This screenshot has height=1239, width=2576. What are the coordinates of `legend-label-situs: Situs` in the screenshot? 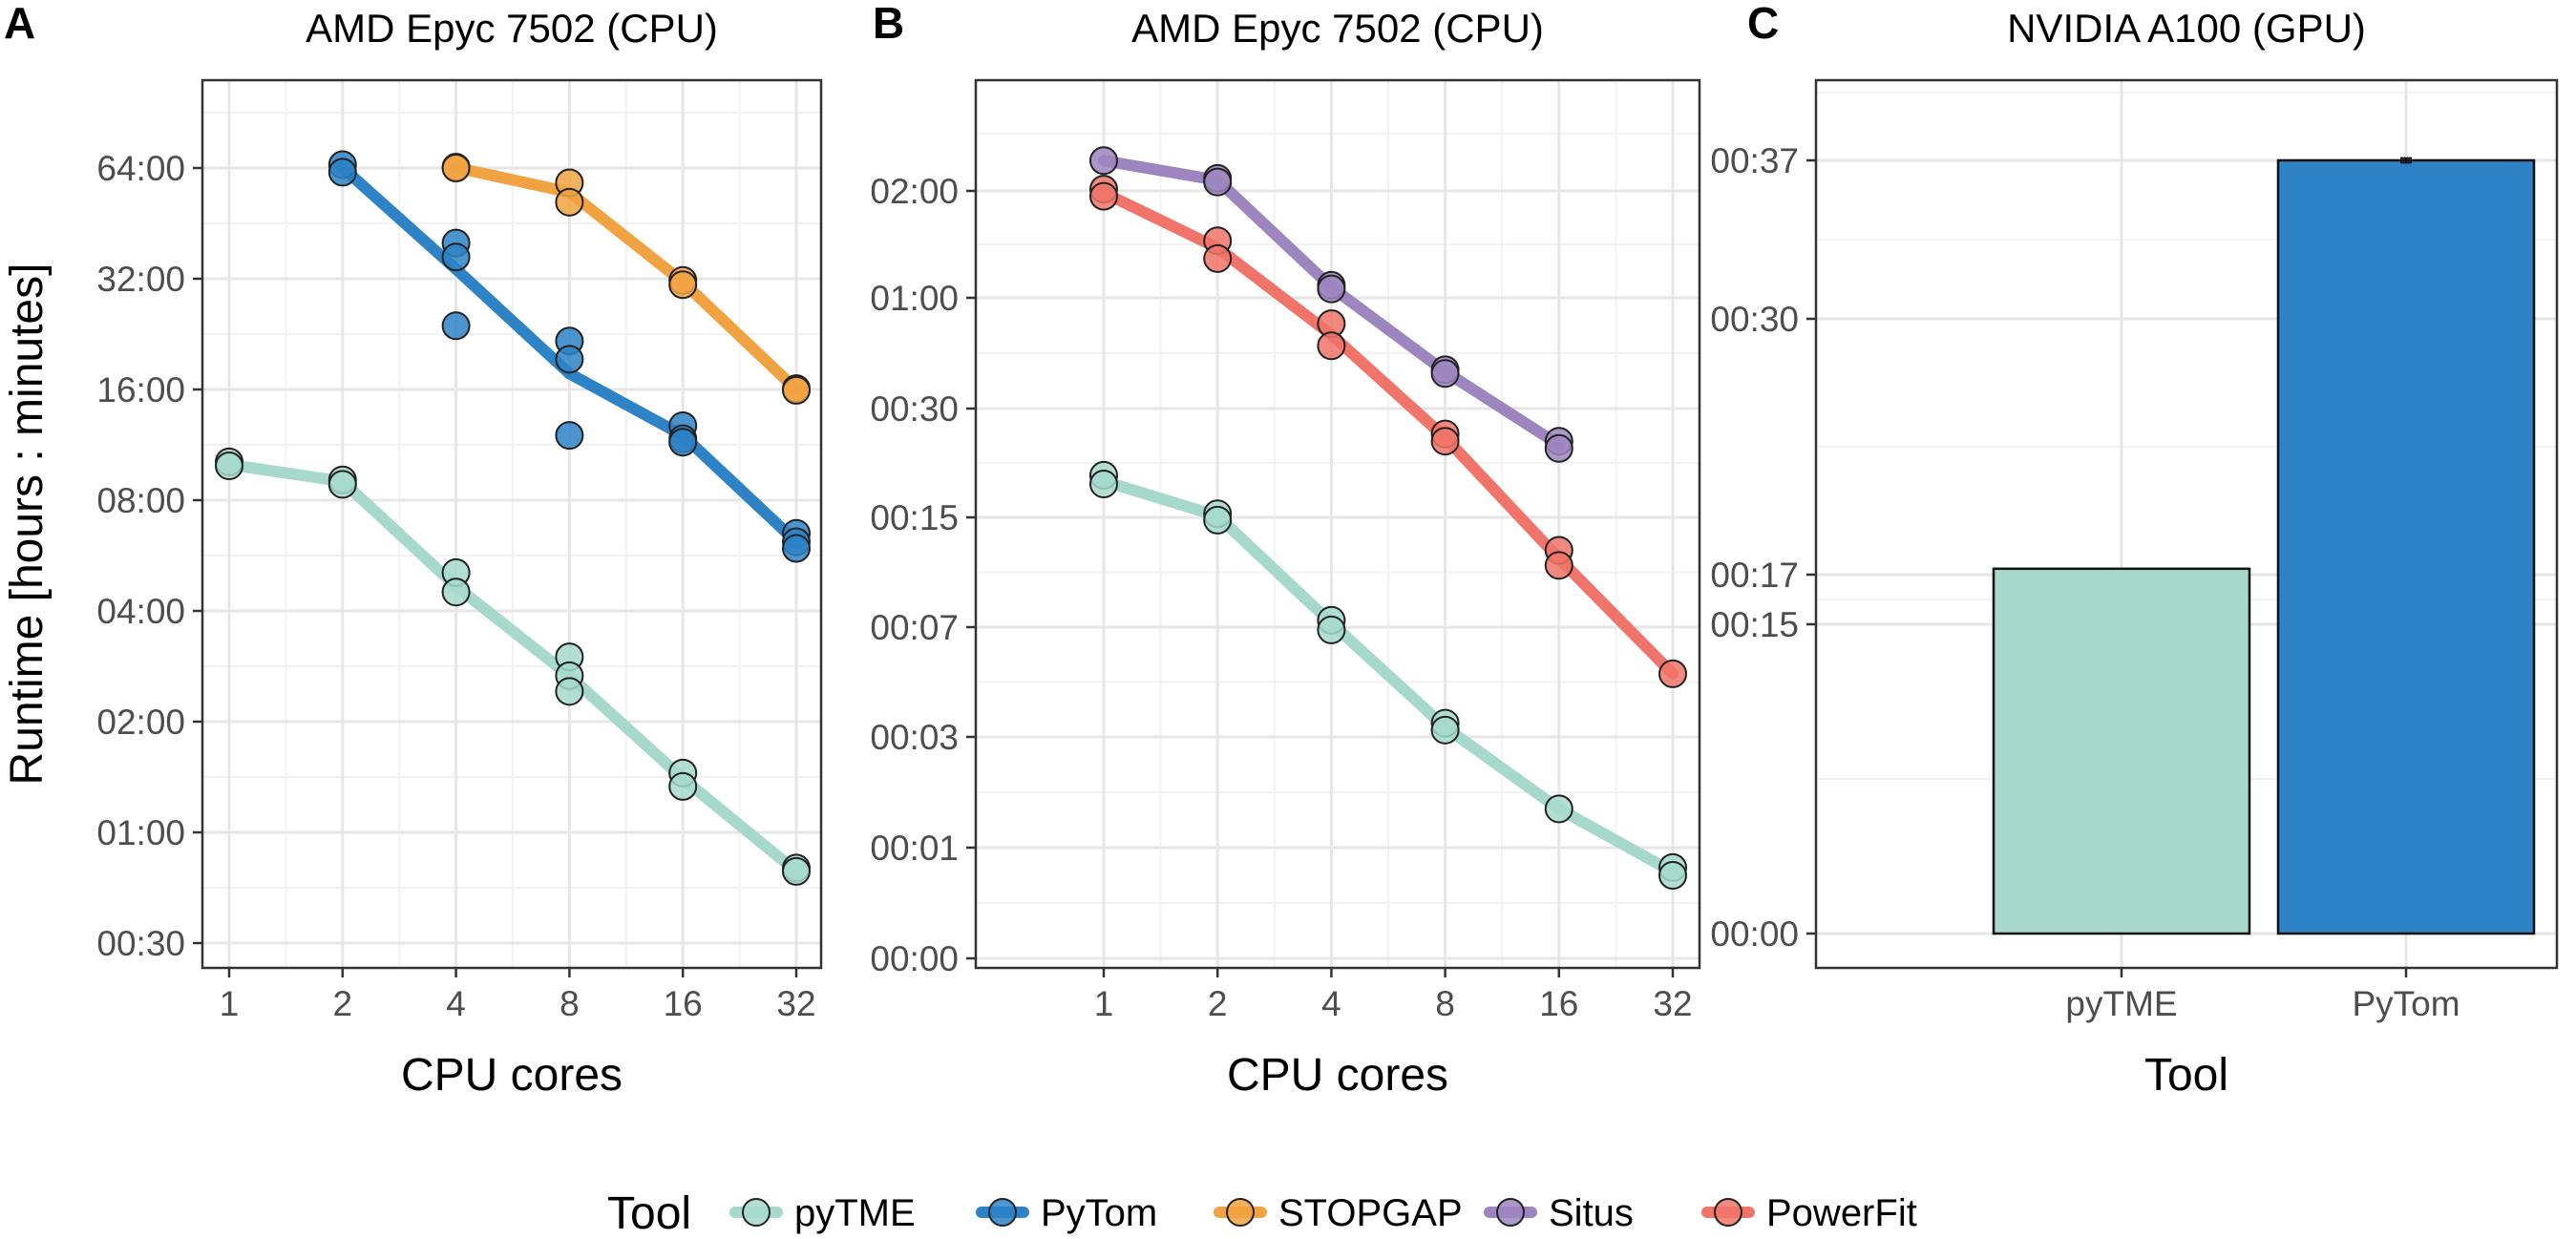 It's located at (1591, 1213).